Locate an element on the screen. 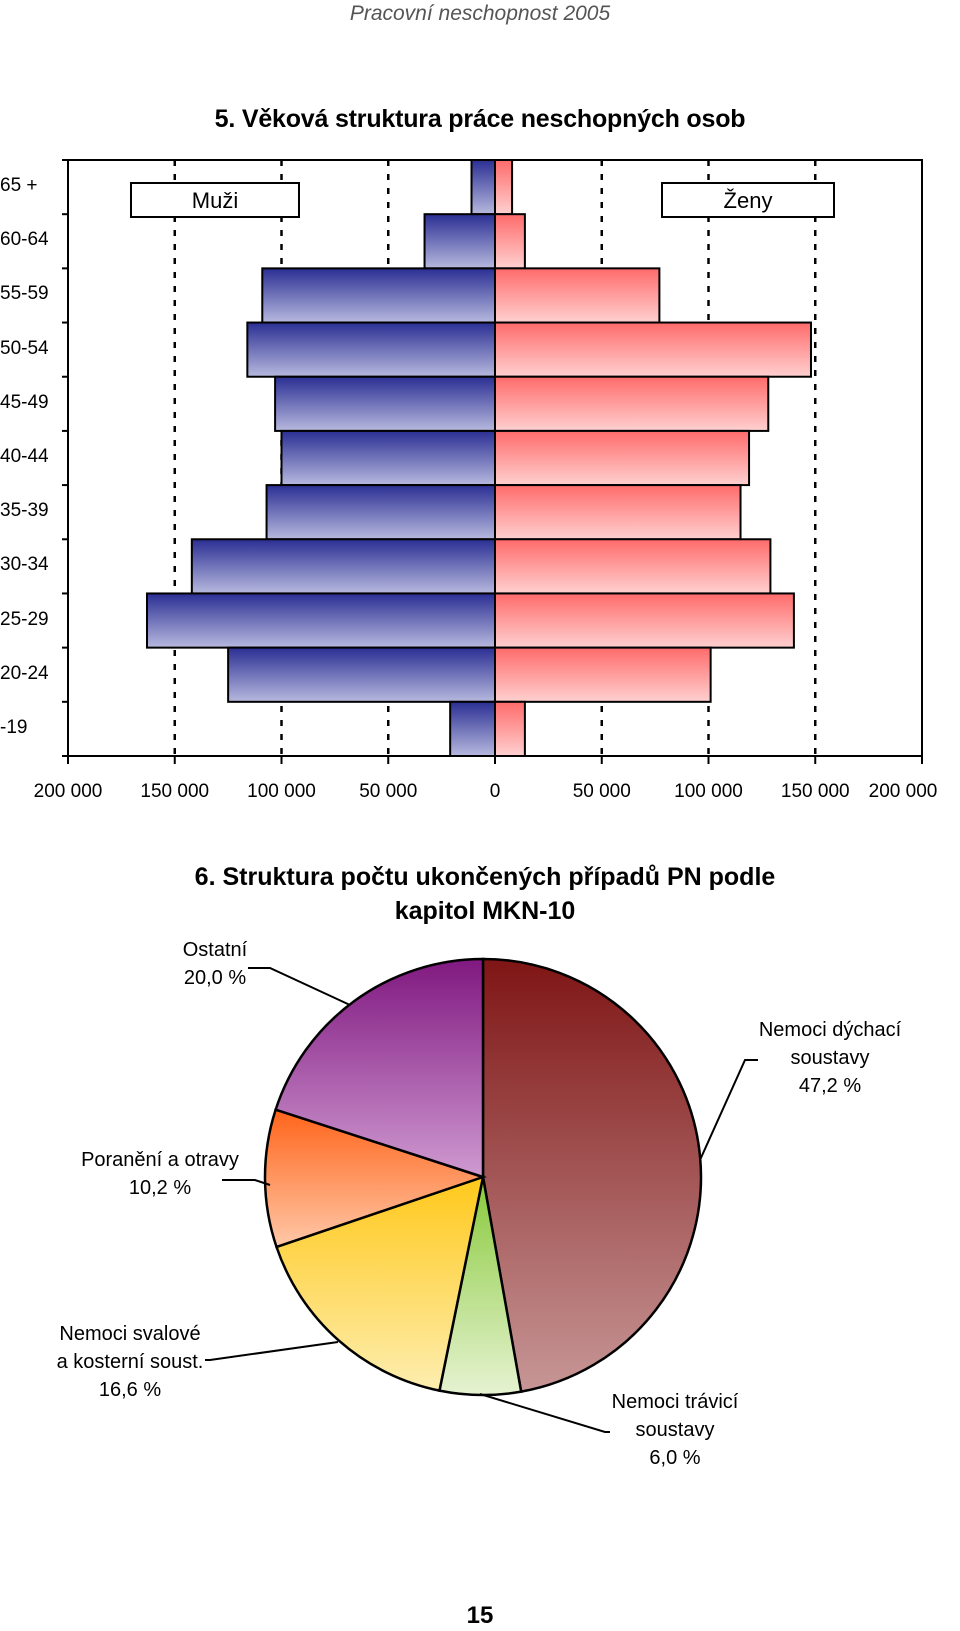  pie-slice-label: Nemoci svalové a kosterní soust. 16,6 % is located at coordinates (130, 1362).